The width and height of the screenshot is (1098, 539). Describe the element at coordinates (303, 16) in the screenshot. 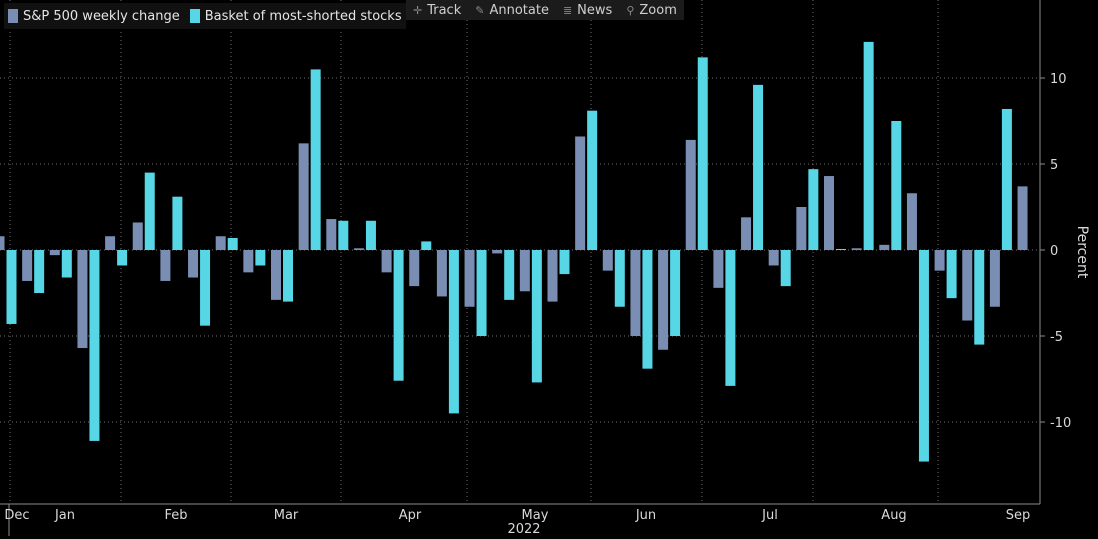

I see `legend-label-basket: Basket of most-shorted stocks` at that location.